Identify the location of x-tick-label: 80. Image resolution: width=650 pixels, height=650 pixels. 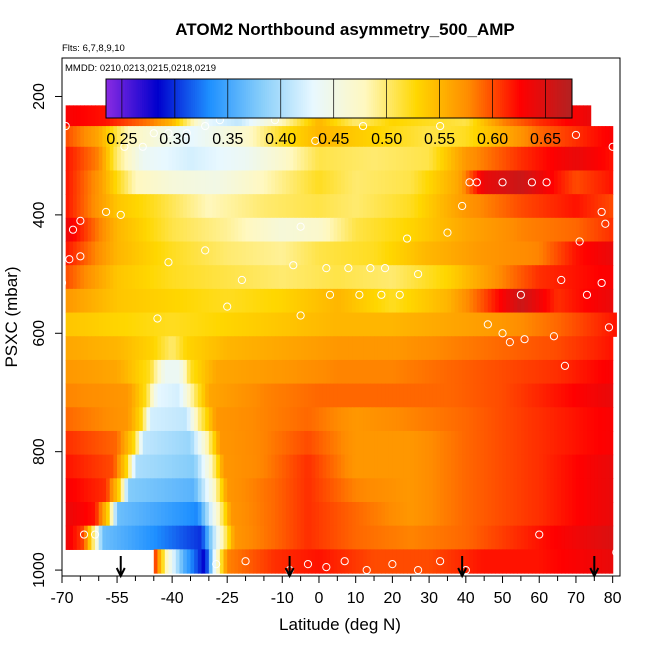
(613, 598).